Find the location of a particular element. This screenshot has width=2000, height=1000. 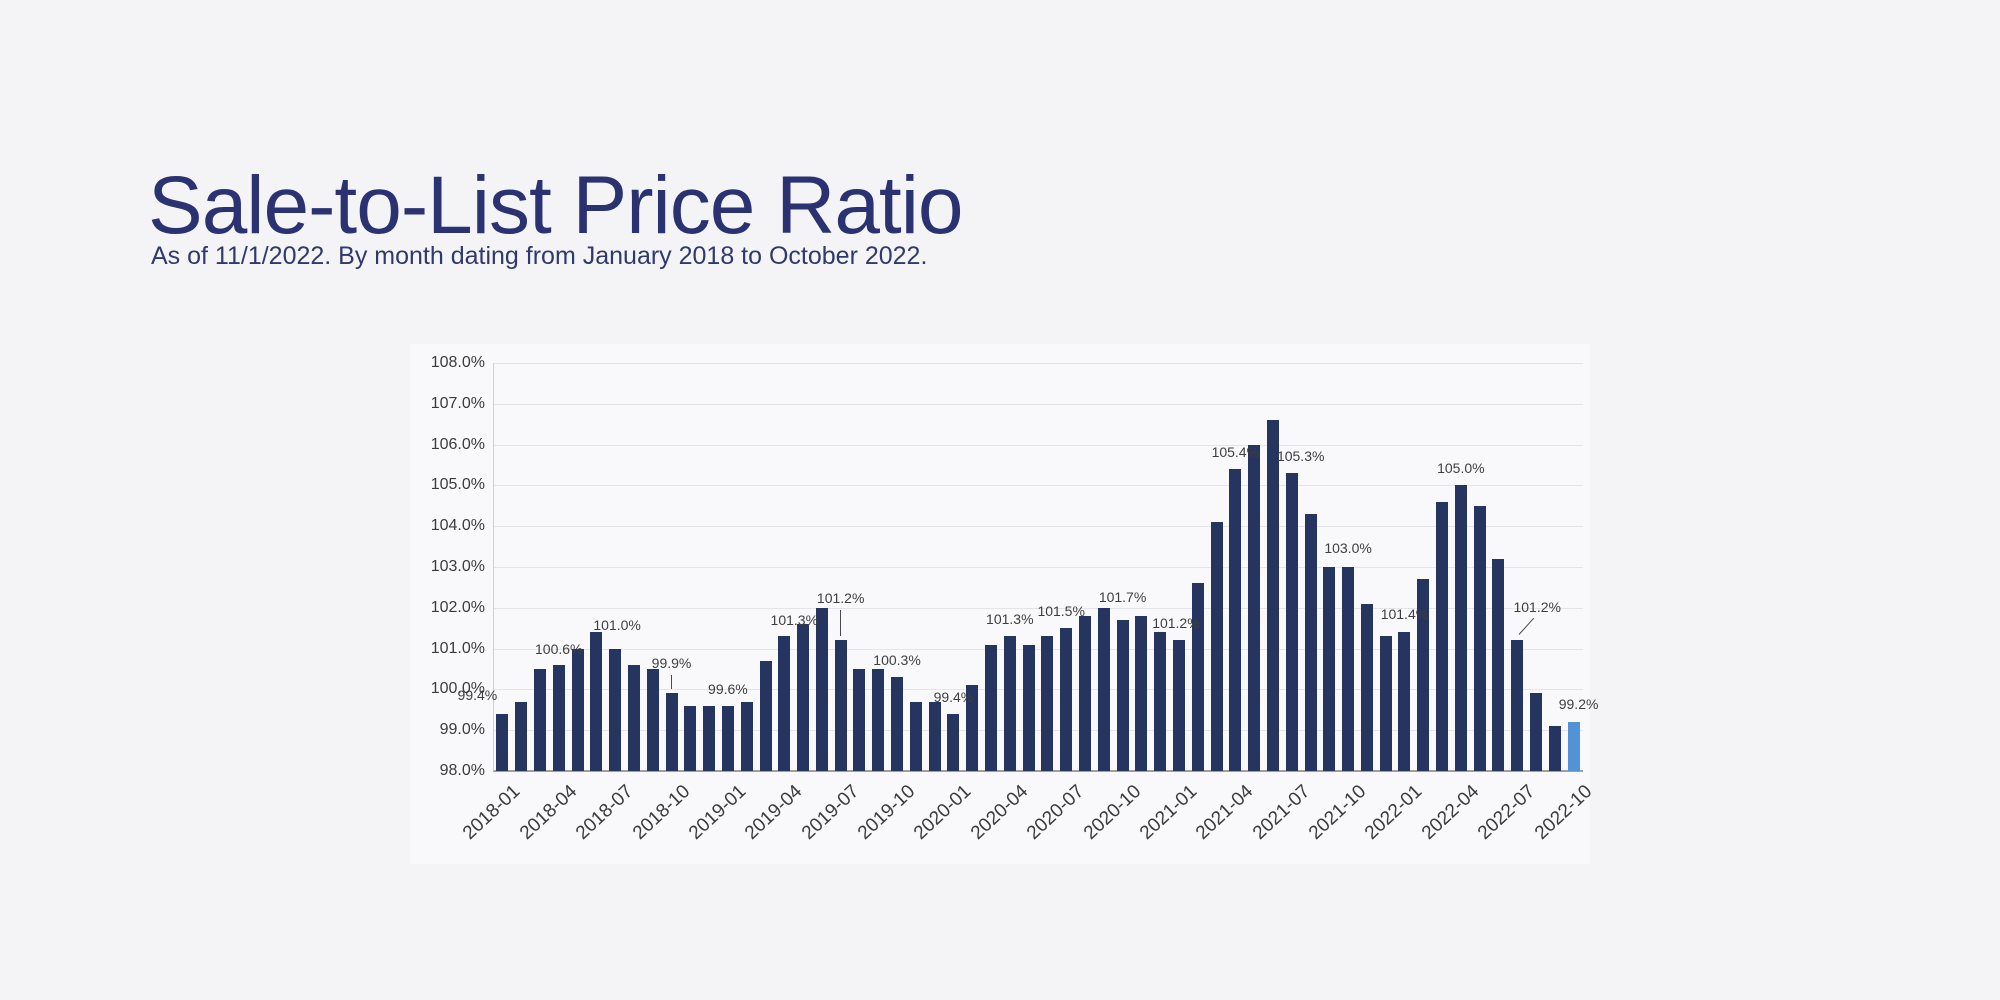

x-tick-2019-04: 2019-04 is located at coordinates (774, 812).